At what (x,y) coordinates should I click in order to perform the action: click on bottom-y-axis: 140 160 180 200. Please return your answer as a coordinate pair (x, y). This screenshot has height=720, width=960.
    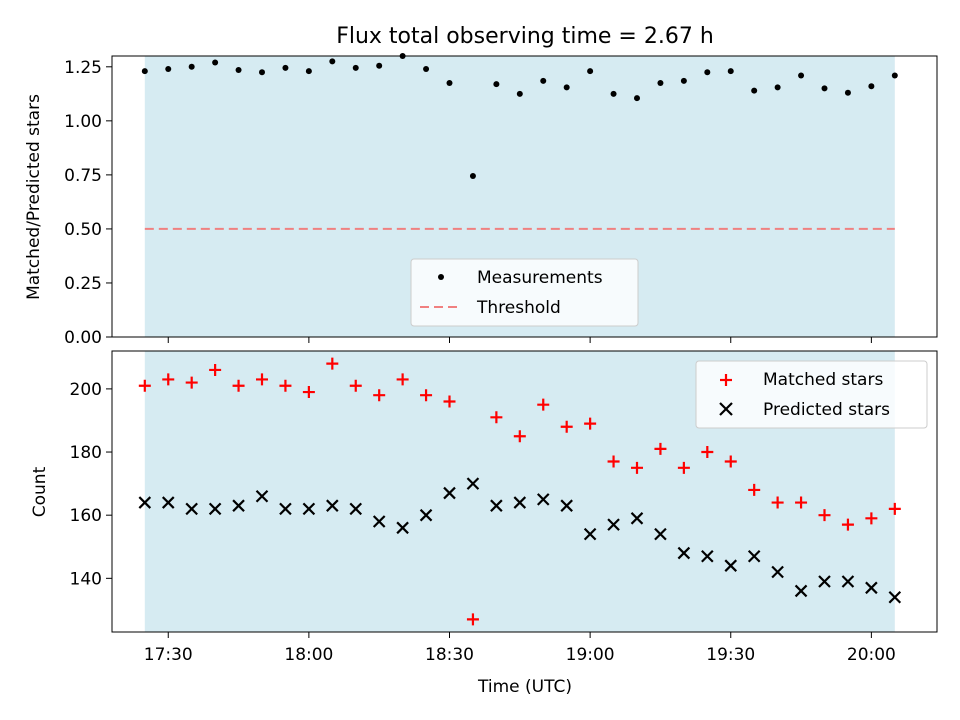
    Looking at the image, I should click on (91, 484).